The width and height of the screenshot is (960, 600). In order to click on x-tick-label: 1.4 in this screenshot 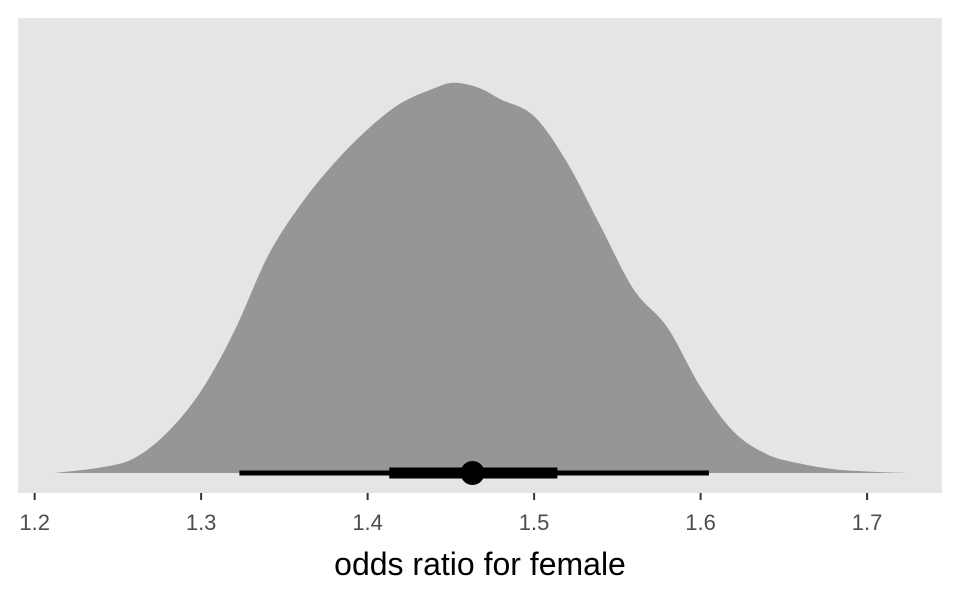, I will do `click(367, 522)`.